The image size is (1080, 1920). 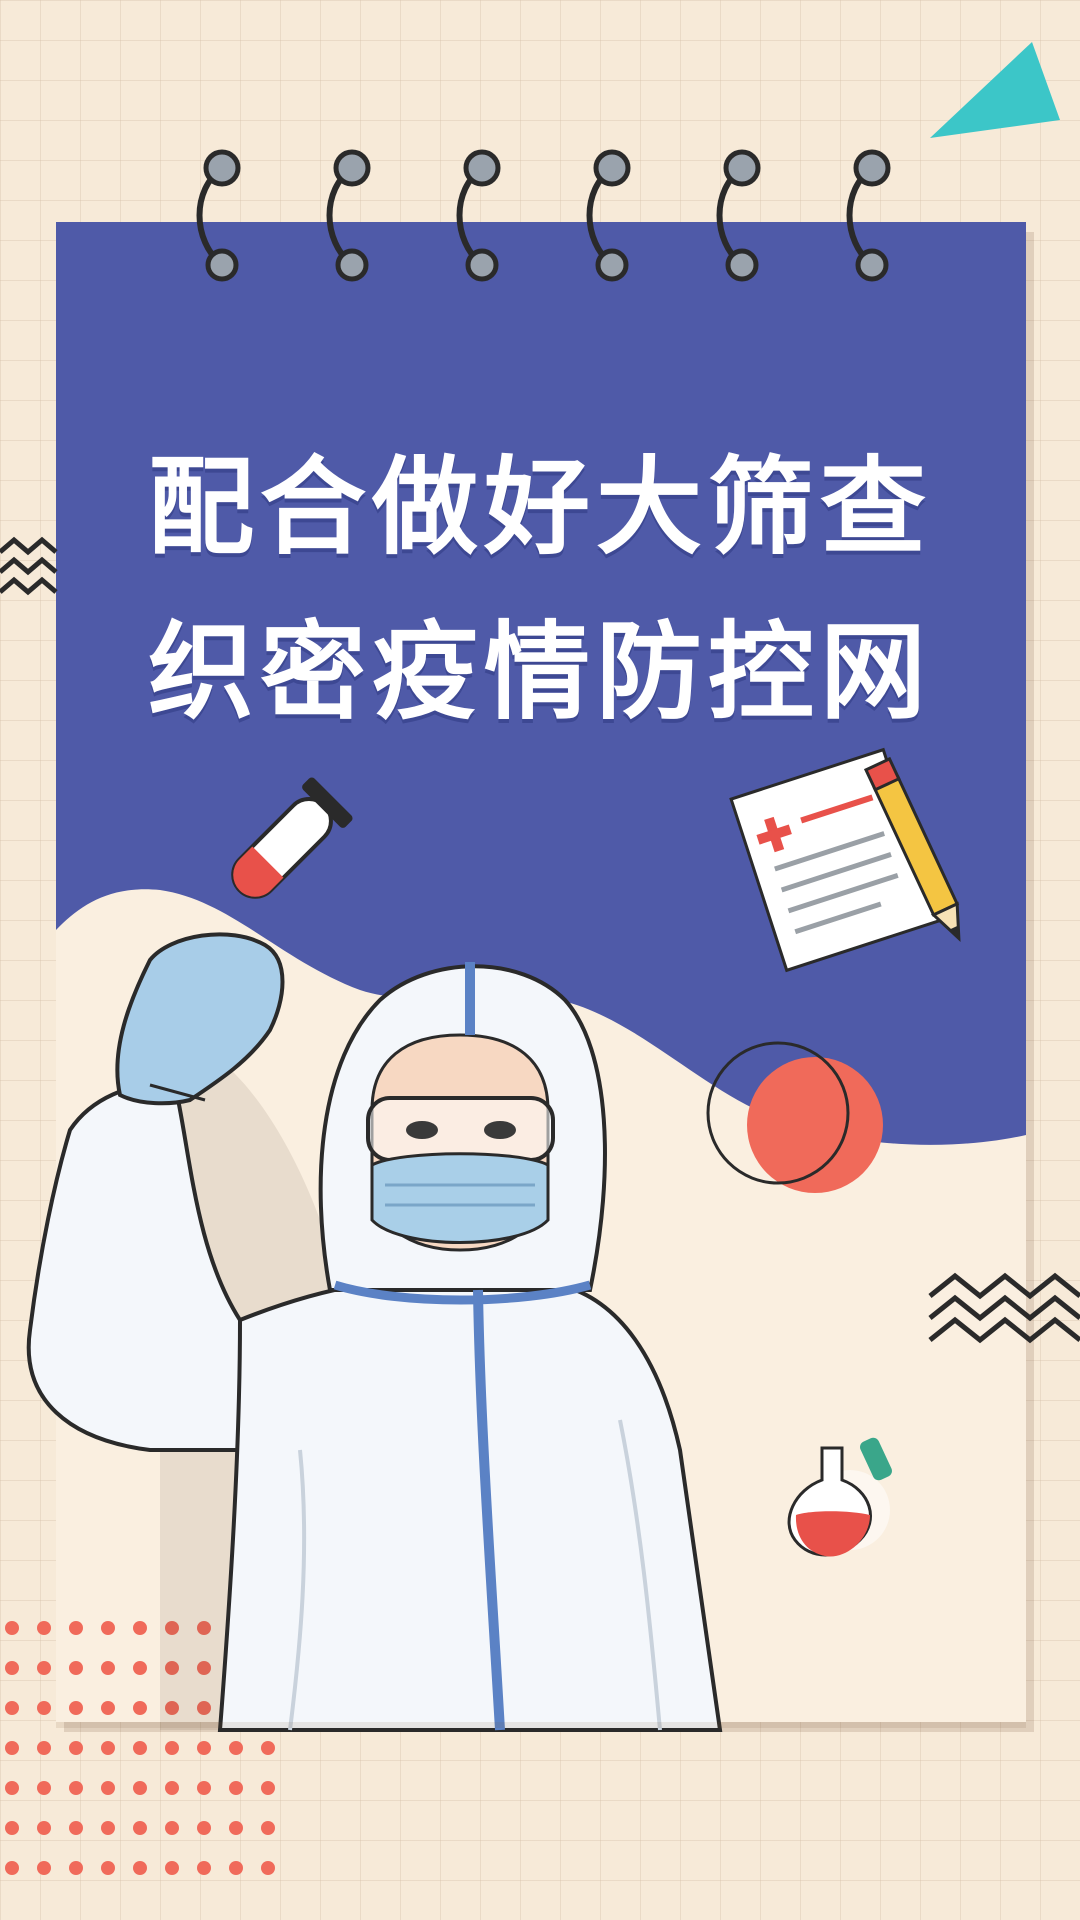 I want to click on flask-icon, so click(x=839, y=1497).